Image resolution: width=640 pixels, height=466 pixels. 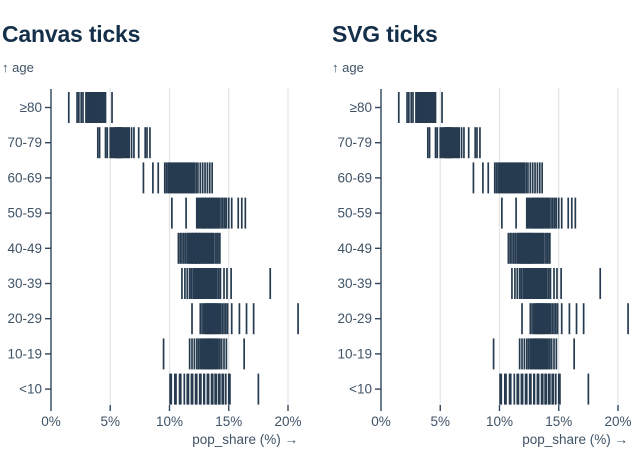 What do you see at coordinates (354, 353) in the screenshot?
I see `y-category-label: 10-19` at bounding box center [354, 353].